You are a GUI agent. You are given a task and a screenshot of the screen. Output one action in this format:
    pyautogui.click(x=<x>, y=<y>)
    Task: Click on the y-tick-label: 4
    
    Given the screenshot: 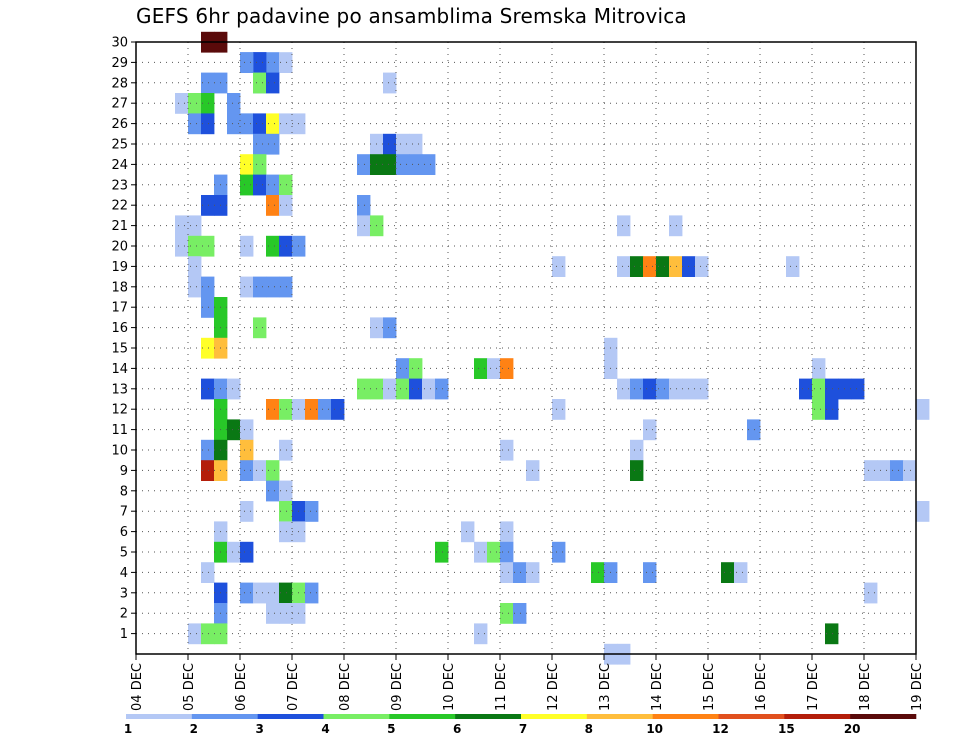 What is the action you would take?
    pyautogui.click(x=124, y=573)
    